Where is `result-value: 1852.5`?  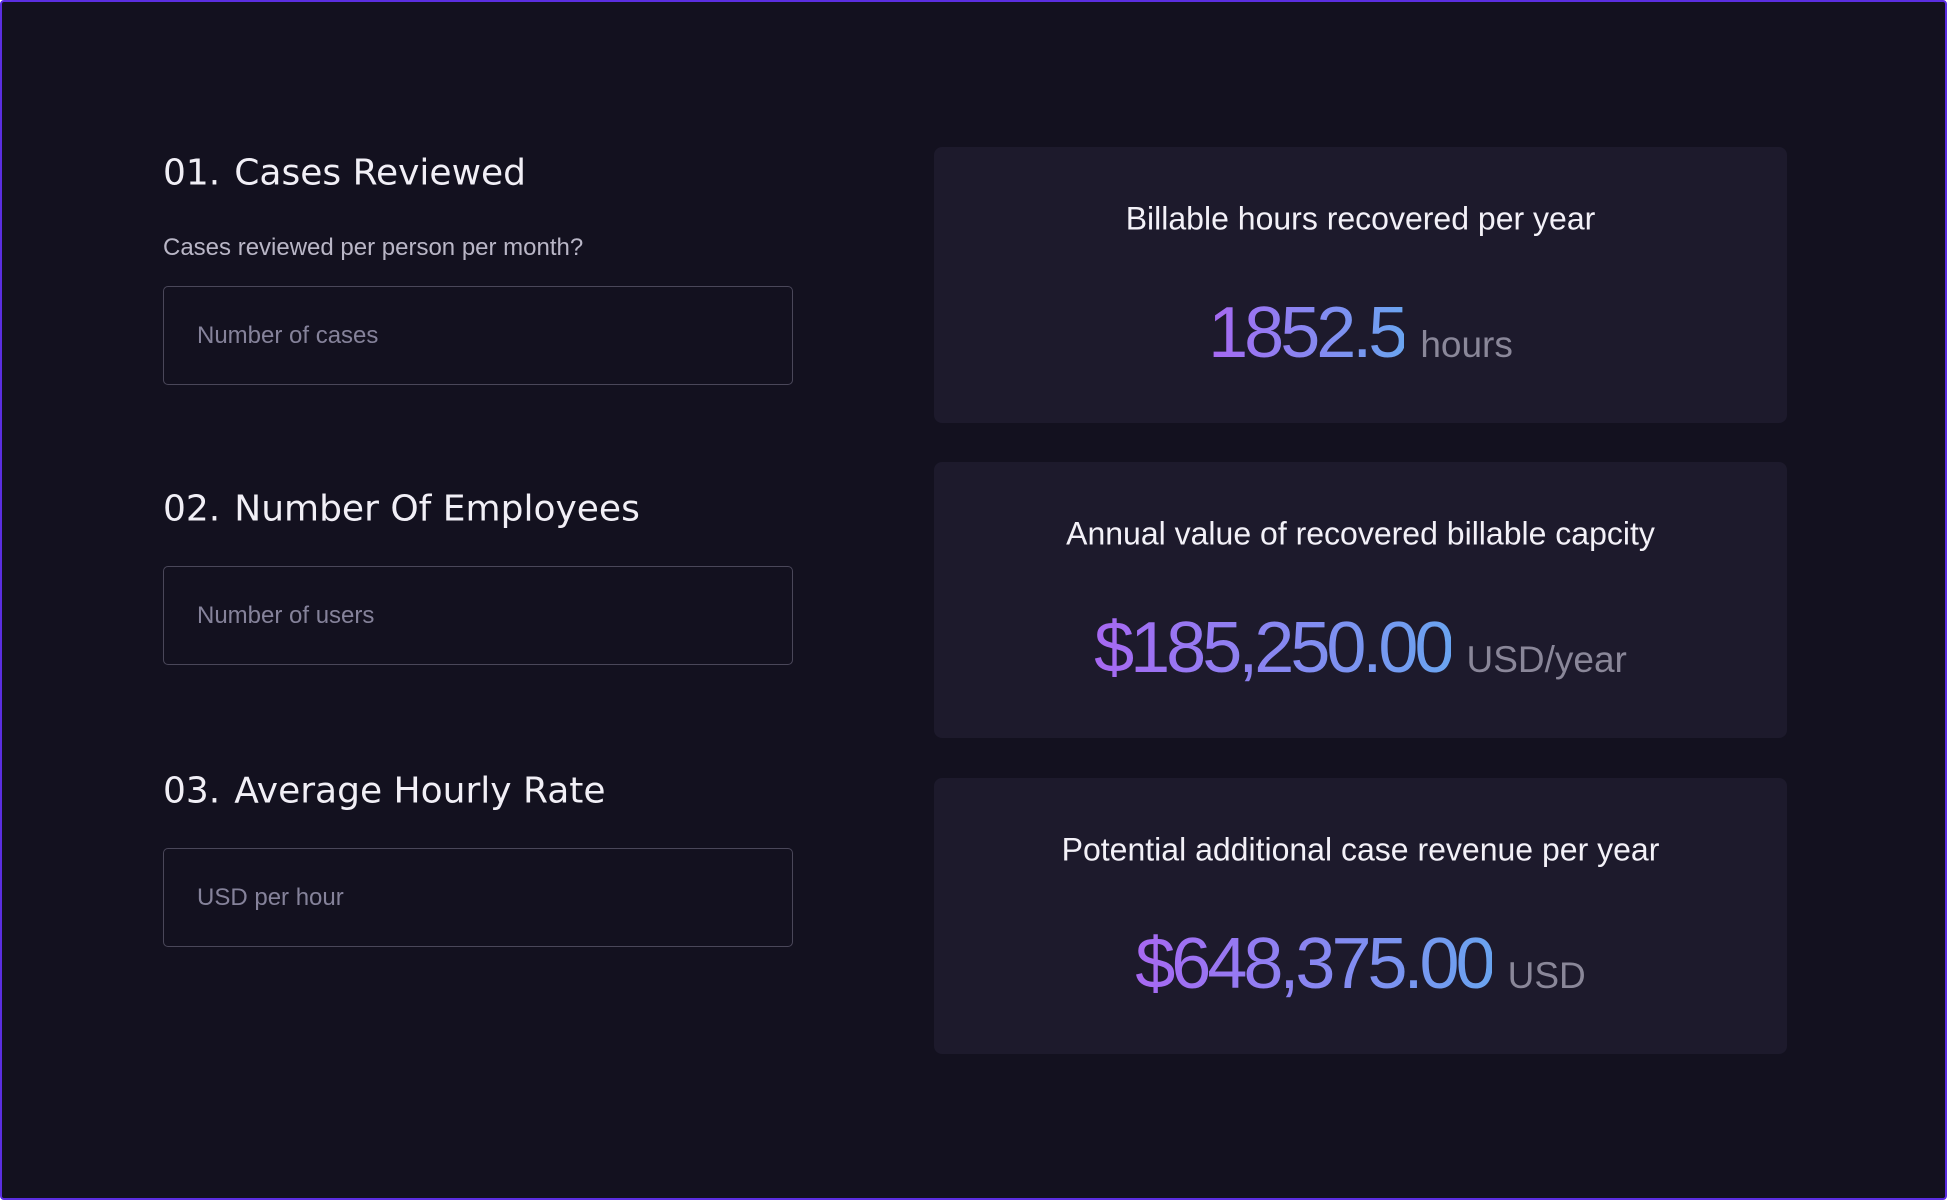
result-value: 1852.5 is located at coordinates (1308, 333).